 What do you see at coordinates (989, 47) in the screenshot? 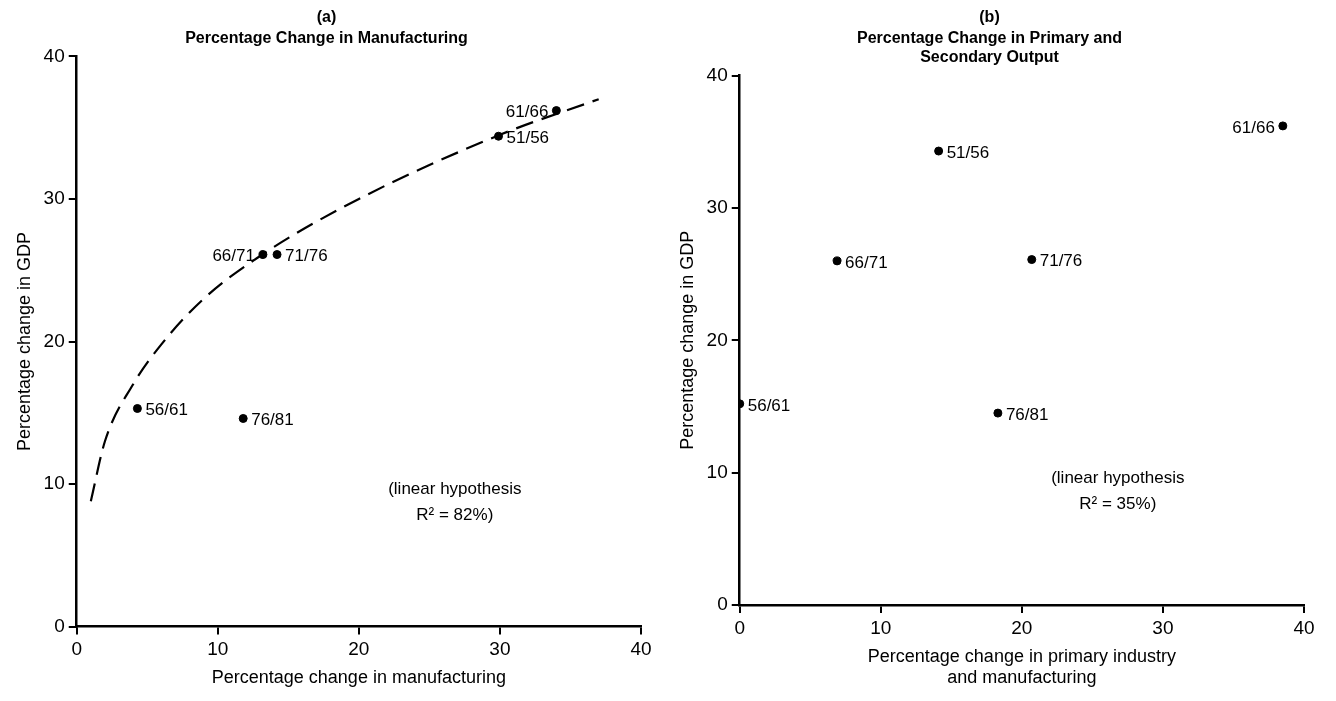
I see `chart-subtitle: Percentage Change in Primary and Secondary Output` at bounding box center [989, 47].